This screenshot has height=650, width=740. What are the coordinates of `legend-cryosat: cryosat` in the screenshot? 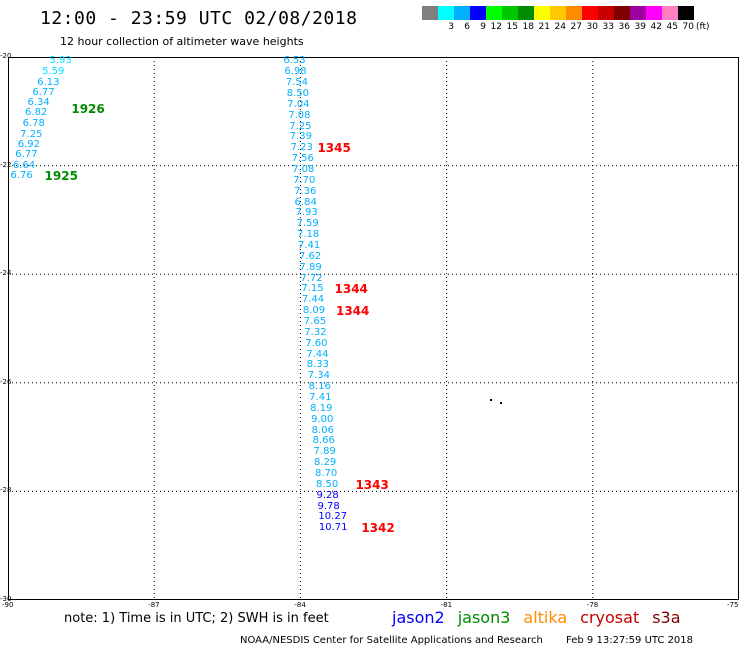 It's located at (610, 617).